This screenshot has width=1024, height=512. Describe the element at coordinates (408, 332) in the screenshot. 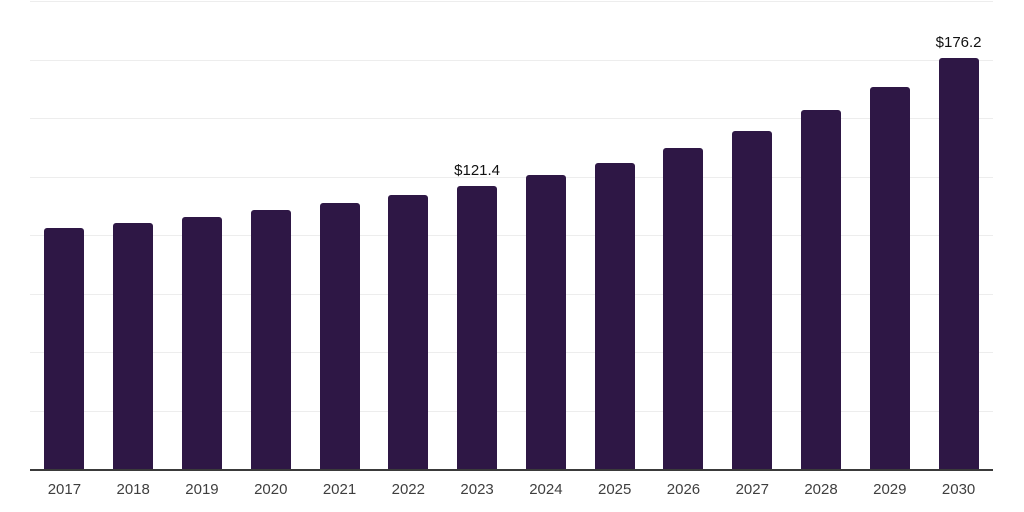

I see `bar-2022` at that location.